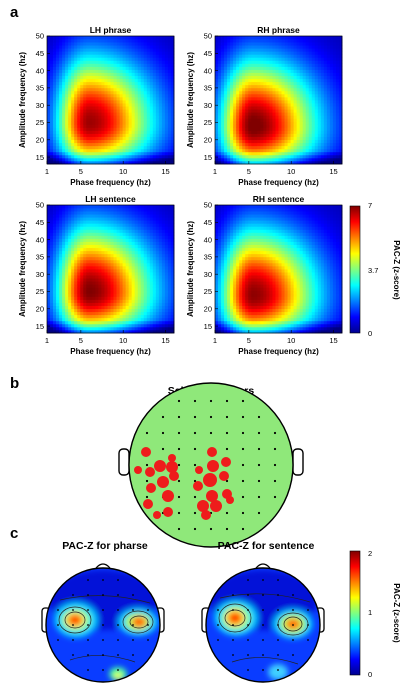 The height and width of the screenshot is (700, 411). What do you see at coordinates (14, 533) in the screenshot?
I see `panel-letter-c: c` at bounding box center [14, 533].